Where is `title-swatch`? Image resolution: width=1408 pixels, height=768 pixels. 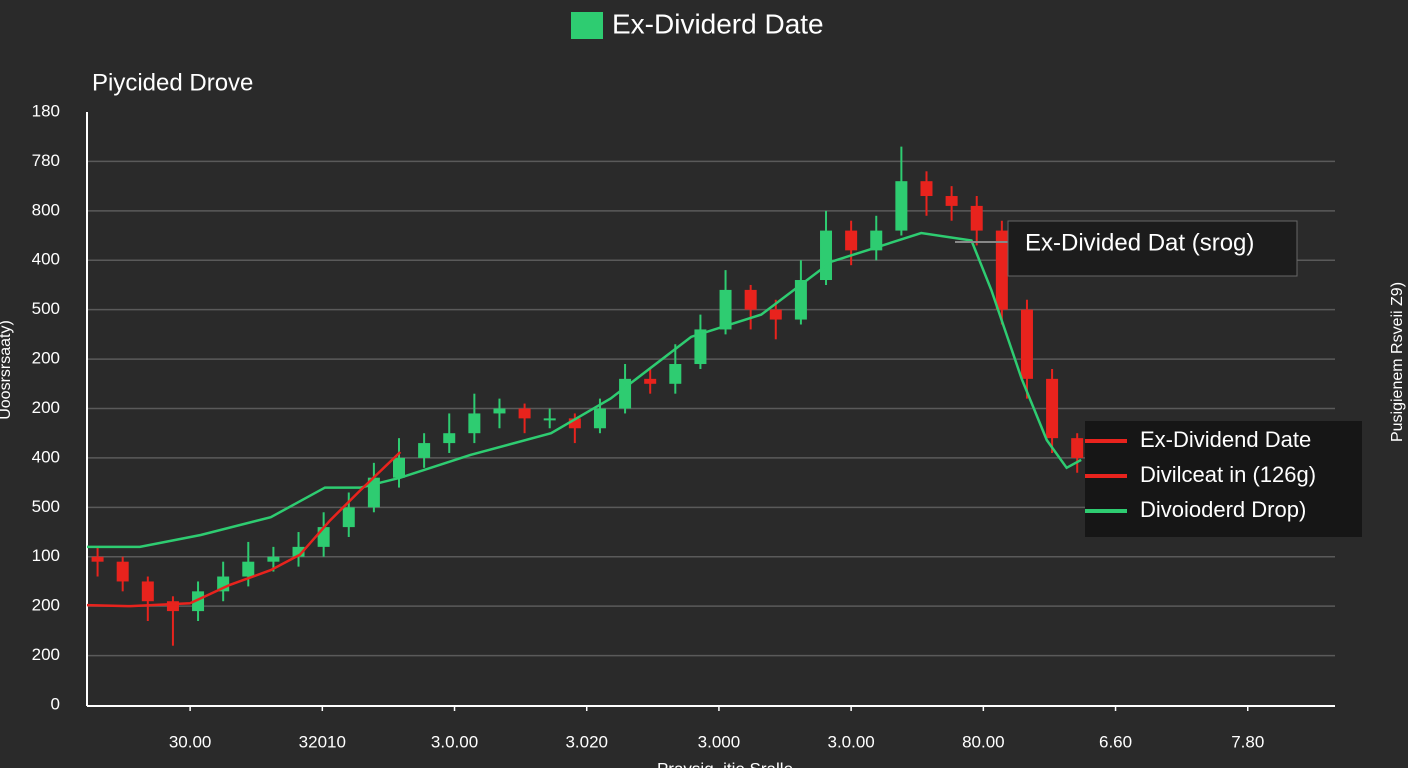
title-swatch is located at coordinates (587, 25).